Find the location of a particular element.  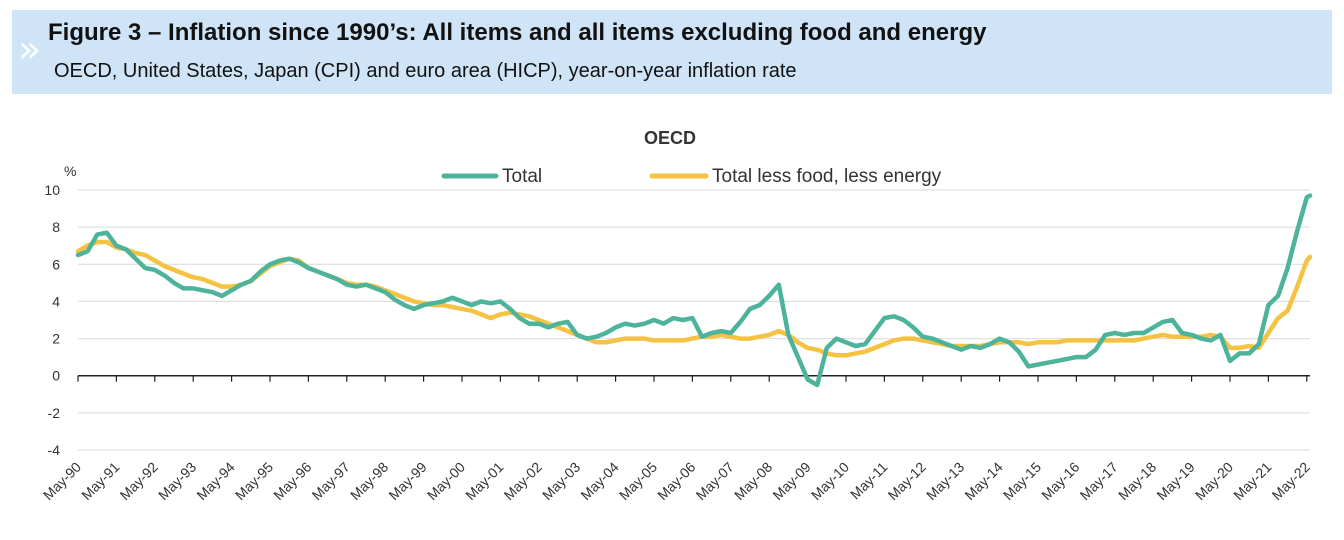

x-tick-label: May-19 is located at coordinates (1175, 481).